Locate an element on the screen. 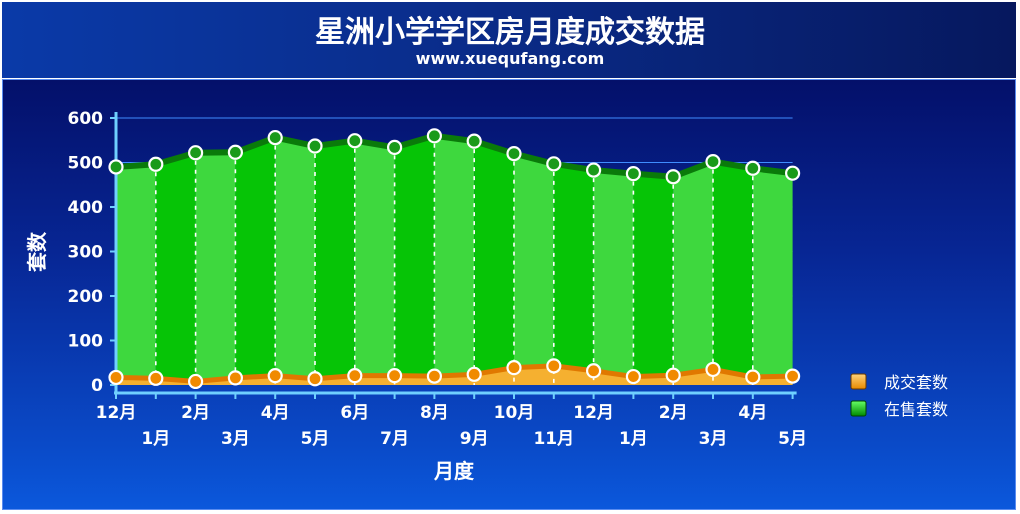 Image resolution: width=1020 pixels, height=514 pixels. y-tick-label: 200 is located at coordinates (86, 297).